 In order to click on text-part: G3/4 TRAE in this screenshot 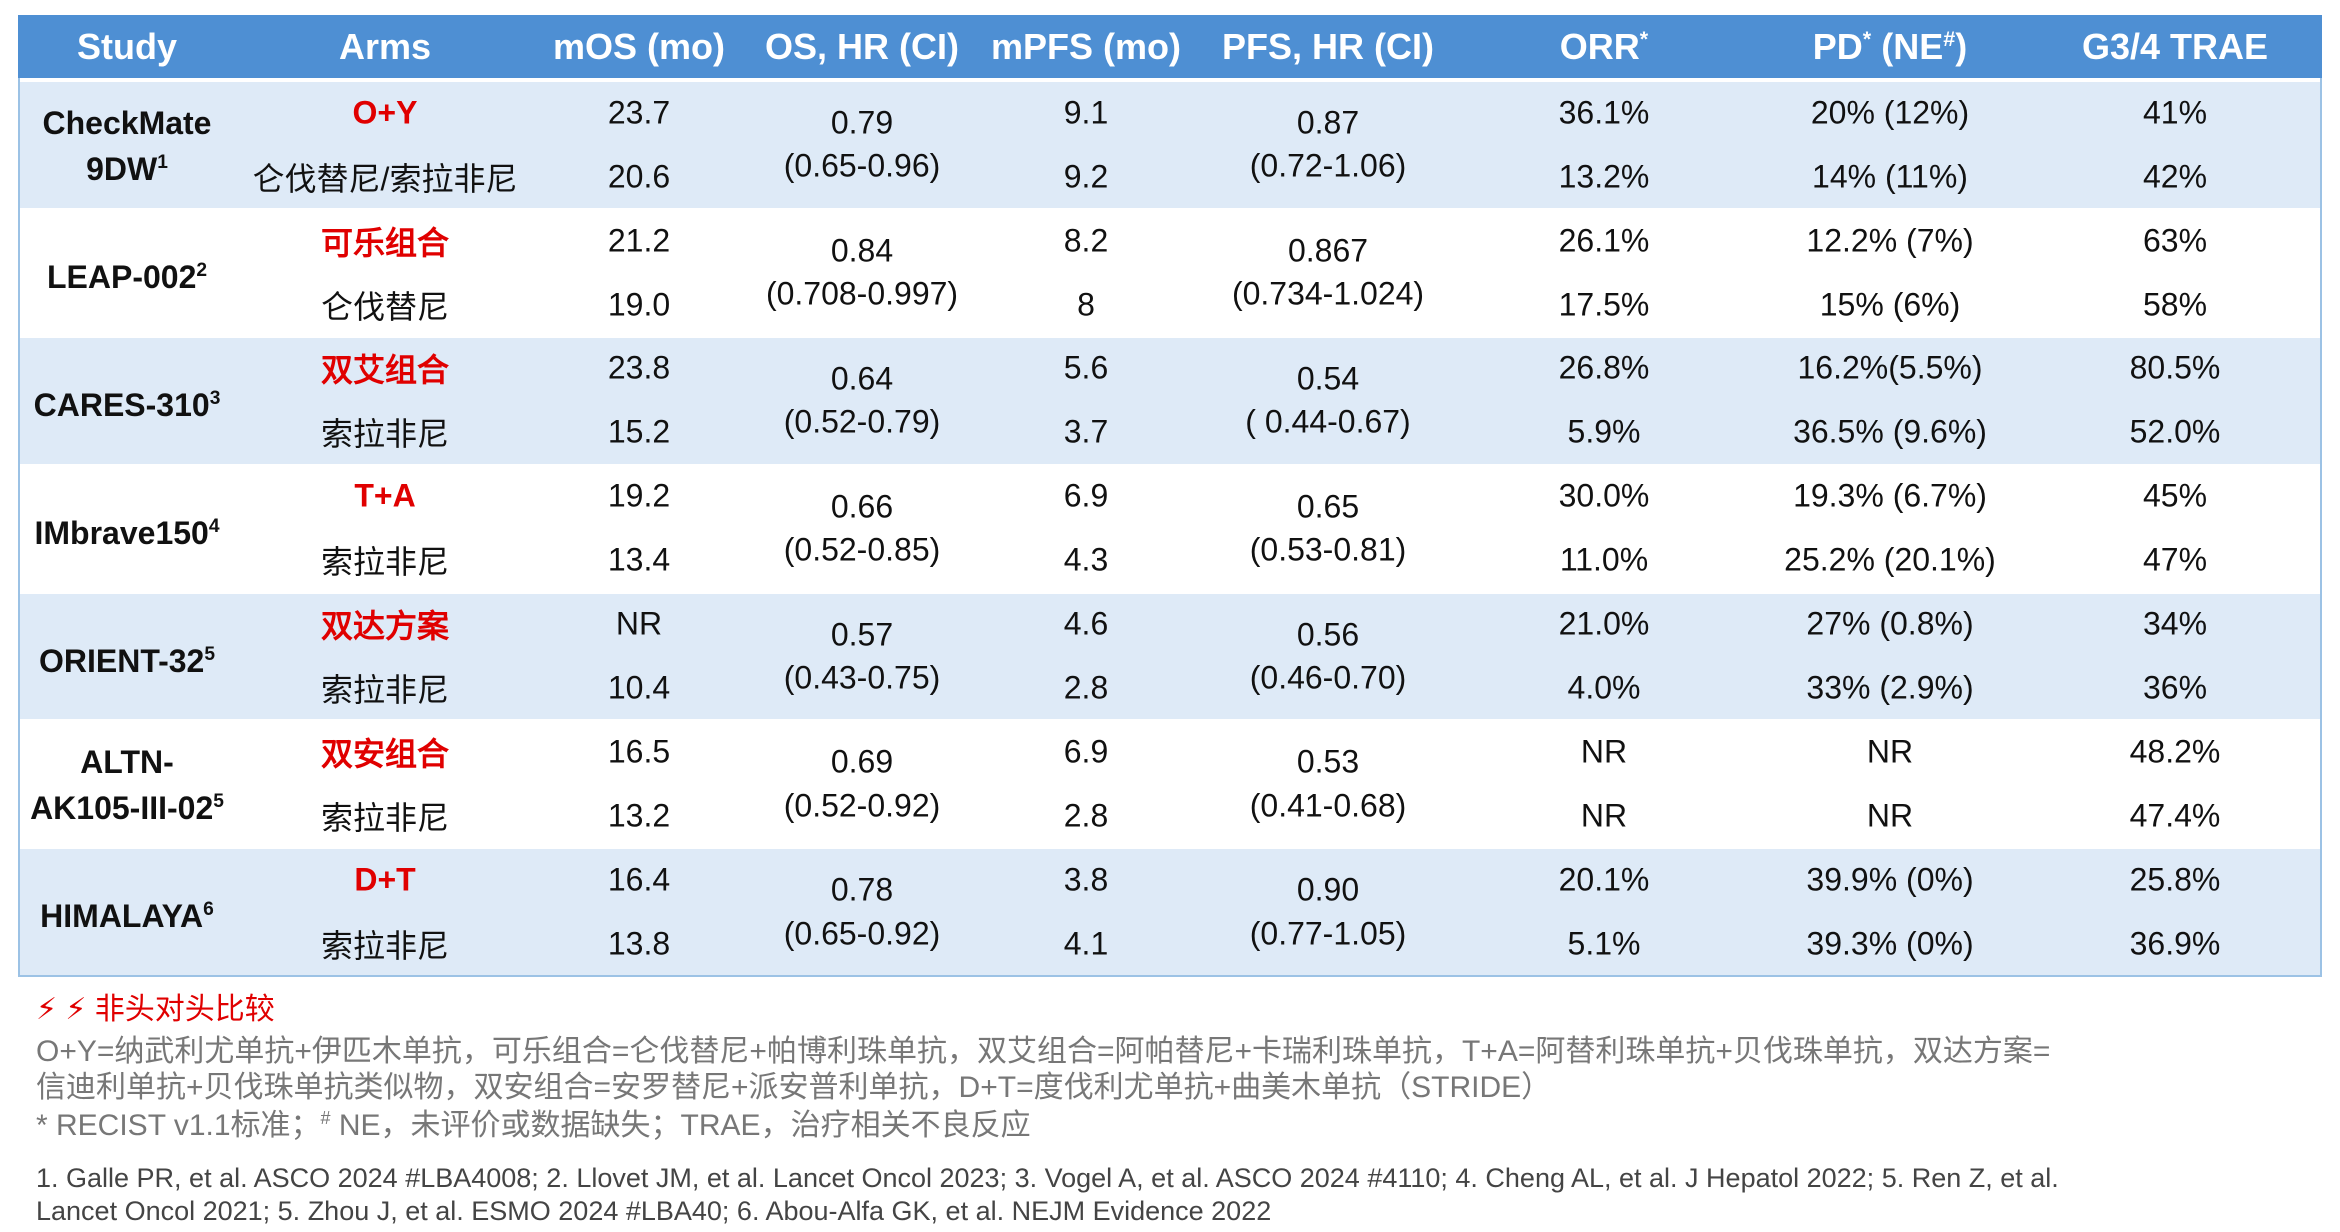, I will do `click(2175, 46)`.